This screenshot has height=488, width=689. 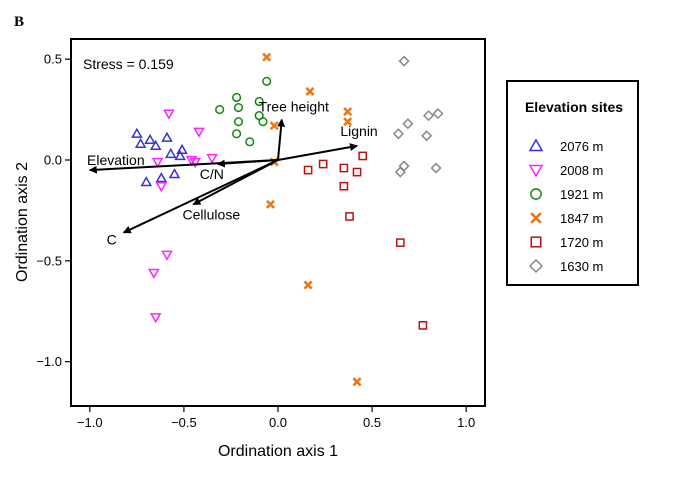 I want to click on legend-entry-label: 1847 m, so click(x=581, y=218).